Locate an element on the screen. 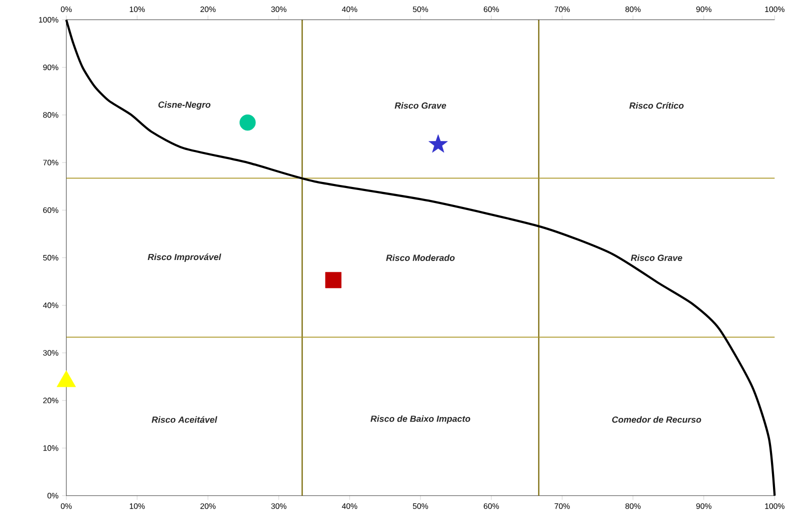 The height and width of the screenshot is (513, 788). annotation: Risco Aceitável is located at coordinates (185, 419).